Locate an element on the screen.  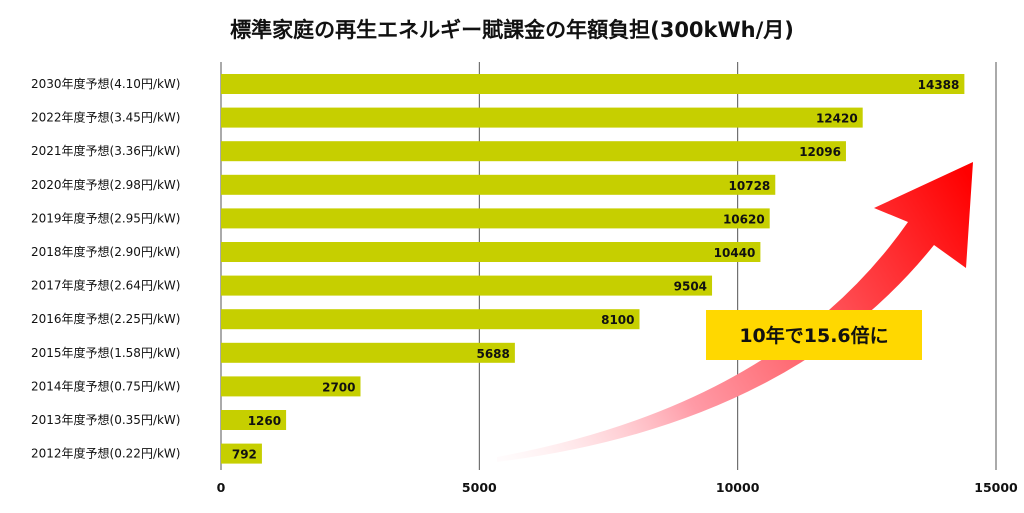
x-tick-label: 0 is located at coordinates (221, 487).